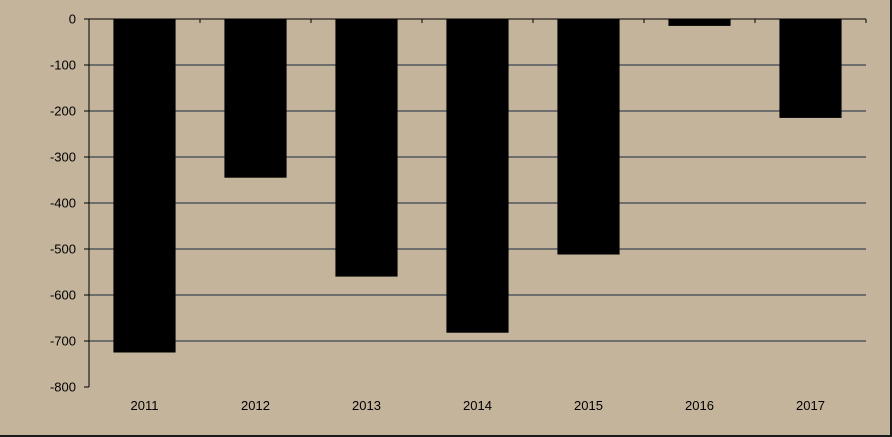  I want to click on x-tick-label: 2015, so click(588, 405).